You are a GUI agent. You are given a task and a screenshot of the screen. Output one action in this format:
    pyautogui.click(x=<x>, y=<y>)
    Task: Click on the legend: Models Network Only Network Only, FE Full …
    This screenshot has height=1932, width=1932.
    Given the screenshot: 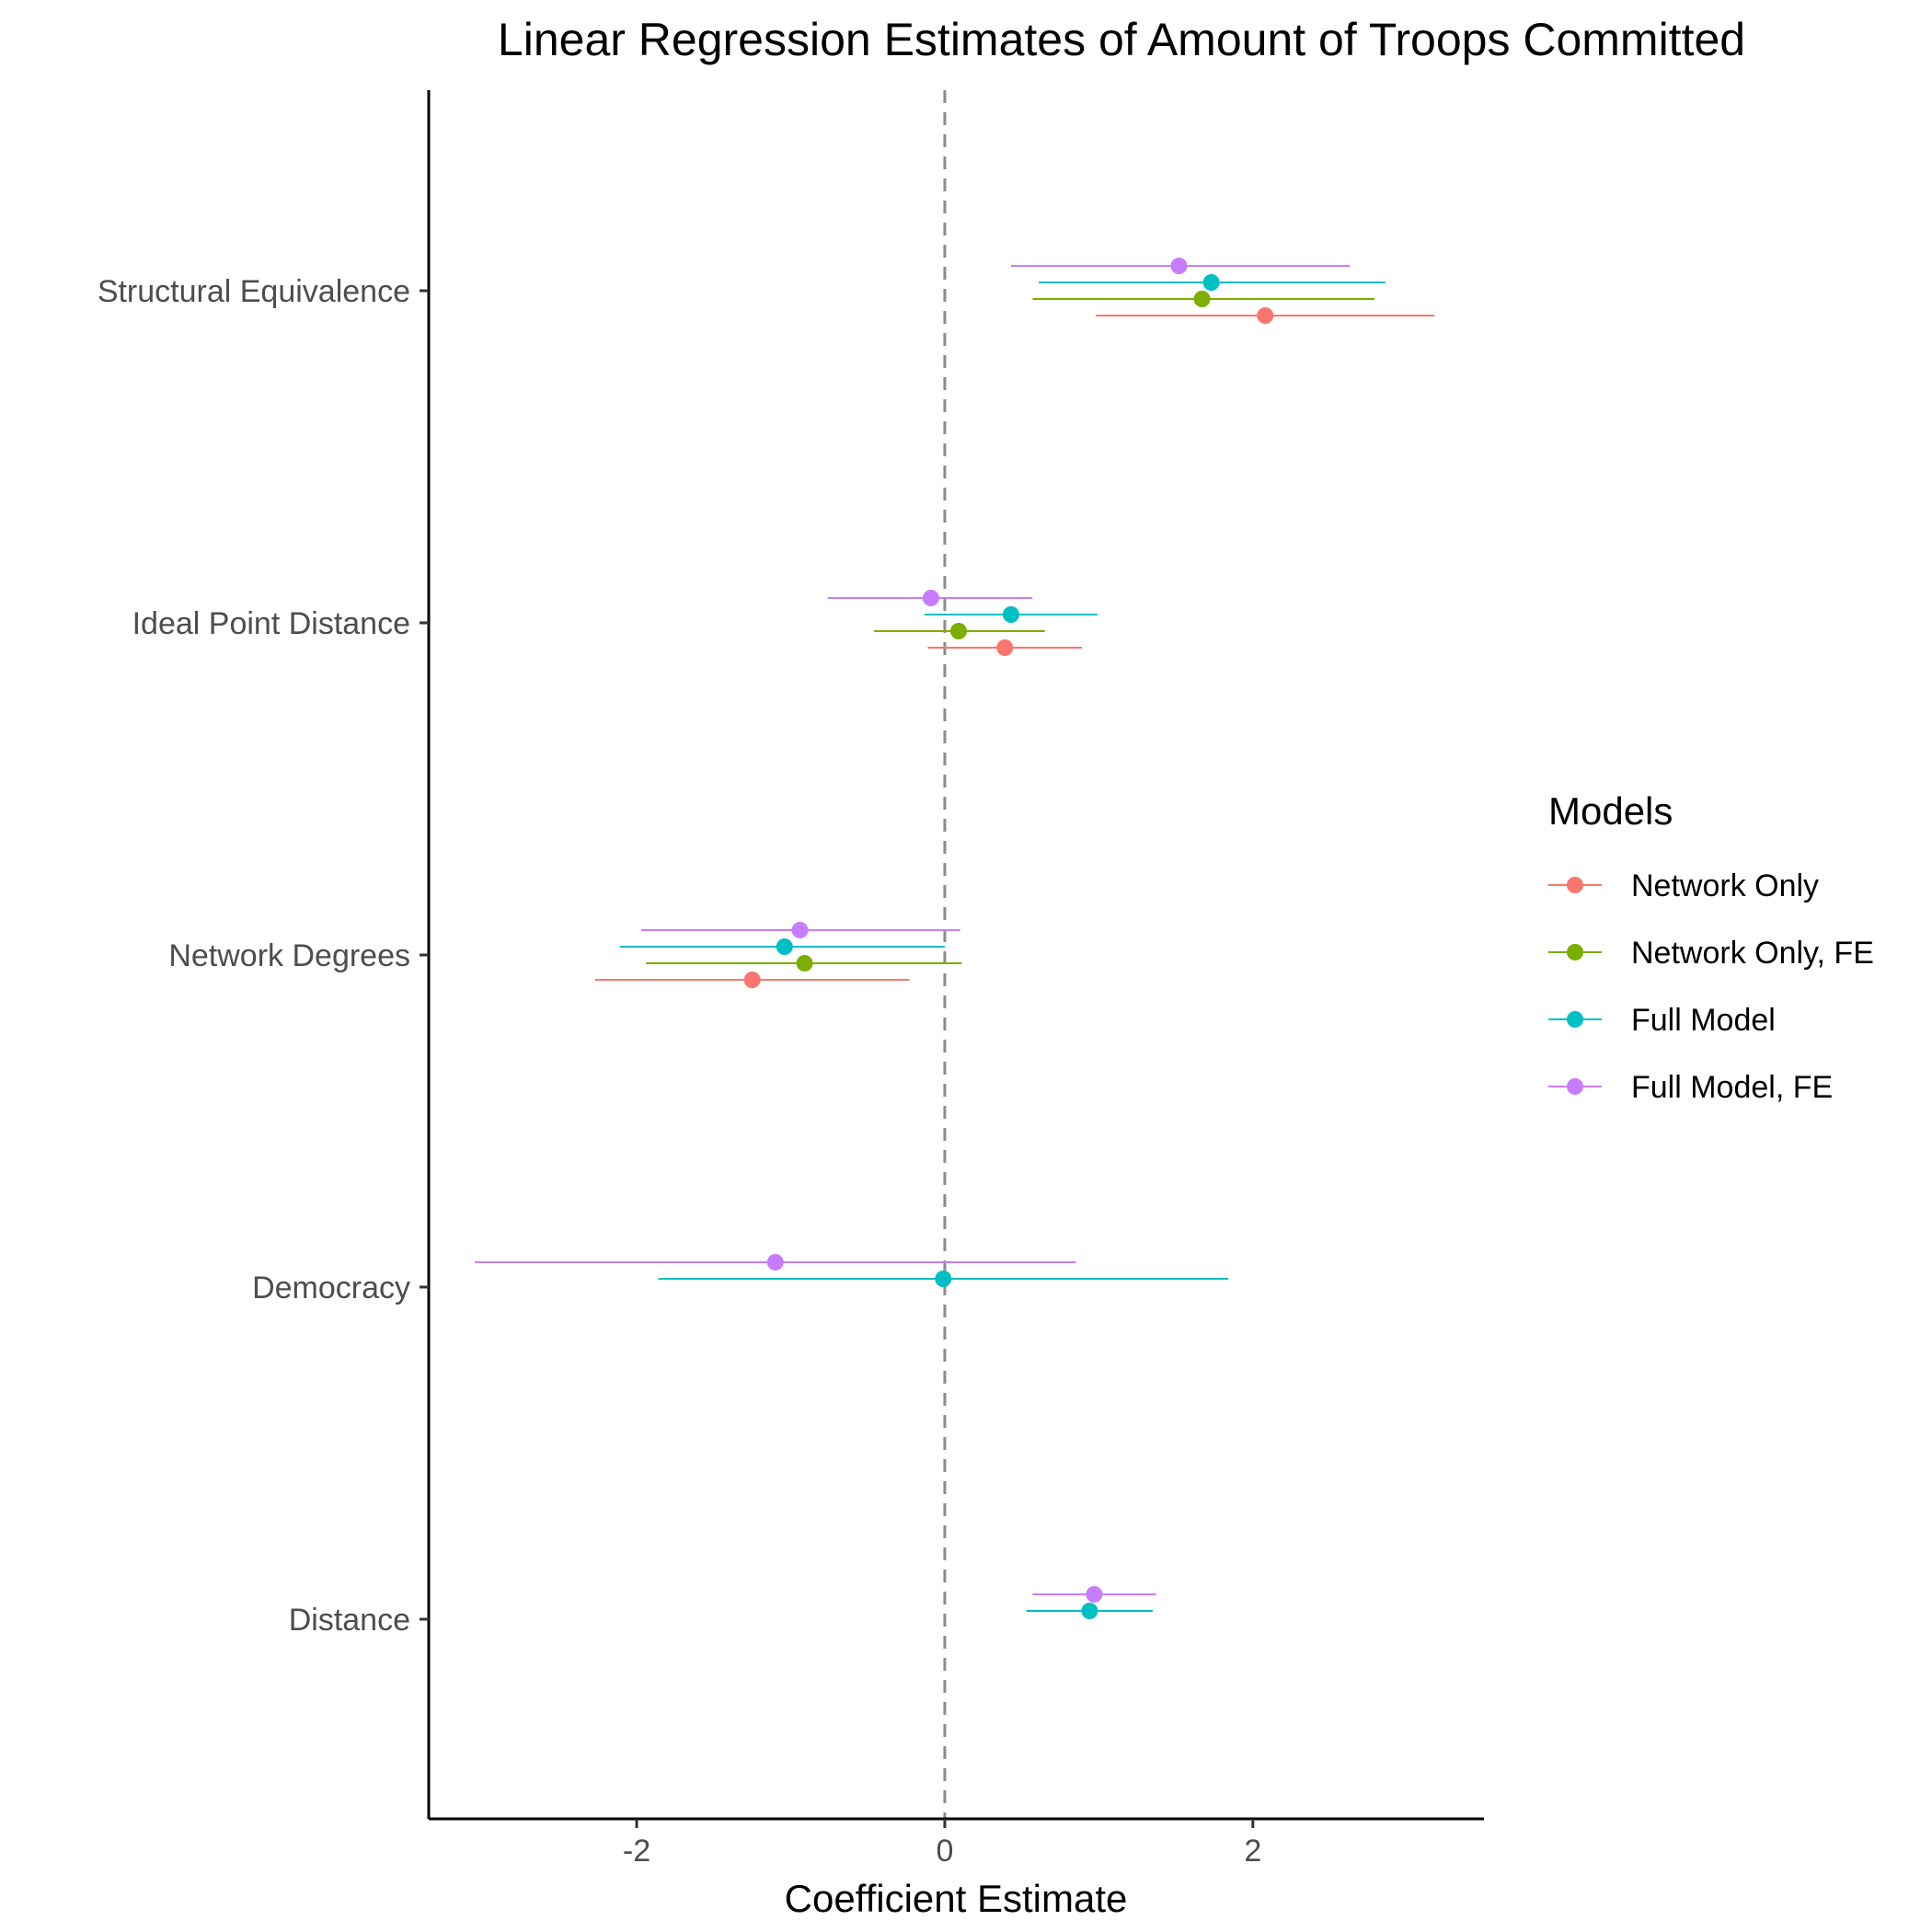 What is the action you would take?
    pyautogui.click(x=1711, y=947)
    